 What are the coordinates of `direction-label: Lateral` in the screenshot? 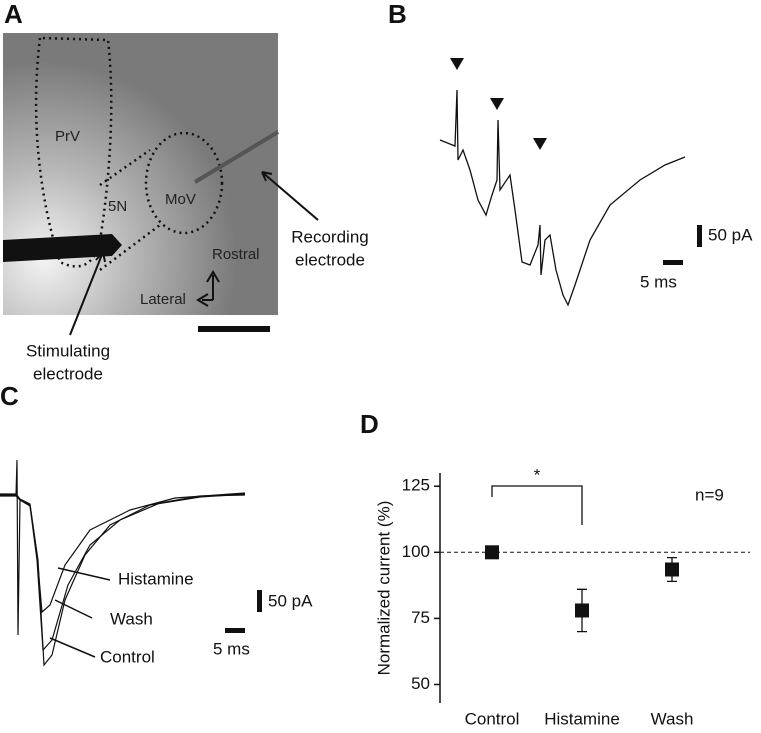 It's located at (163, 299).